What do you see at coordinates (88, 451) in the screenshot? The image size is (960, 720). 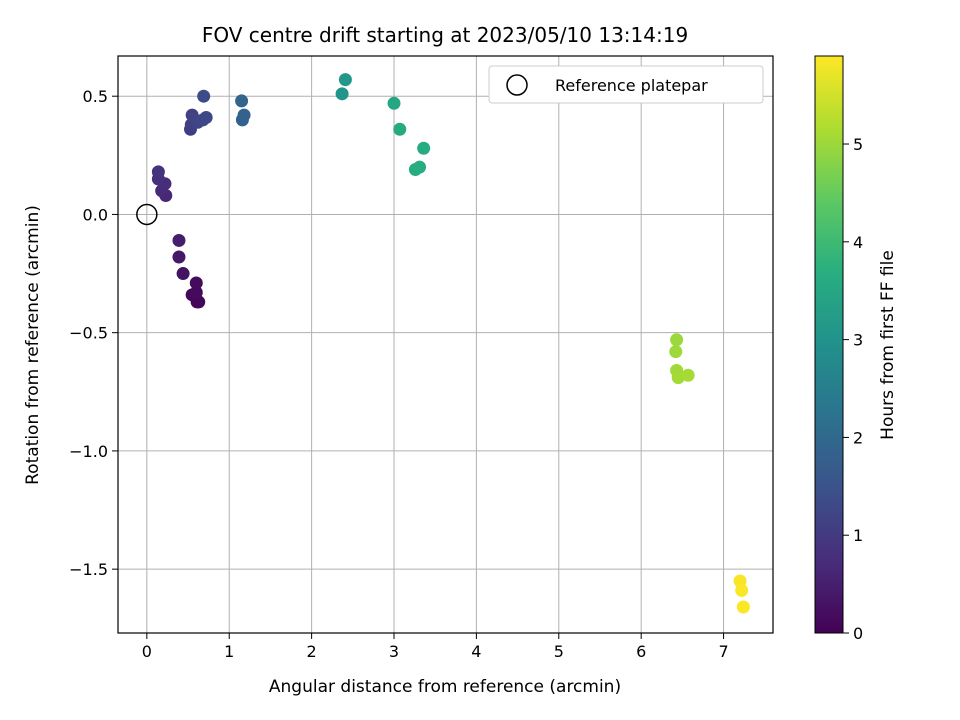 I see `y-tick-label: −1.0` at bounding box center [88, 451].